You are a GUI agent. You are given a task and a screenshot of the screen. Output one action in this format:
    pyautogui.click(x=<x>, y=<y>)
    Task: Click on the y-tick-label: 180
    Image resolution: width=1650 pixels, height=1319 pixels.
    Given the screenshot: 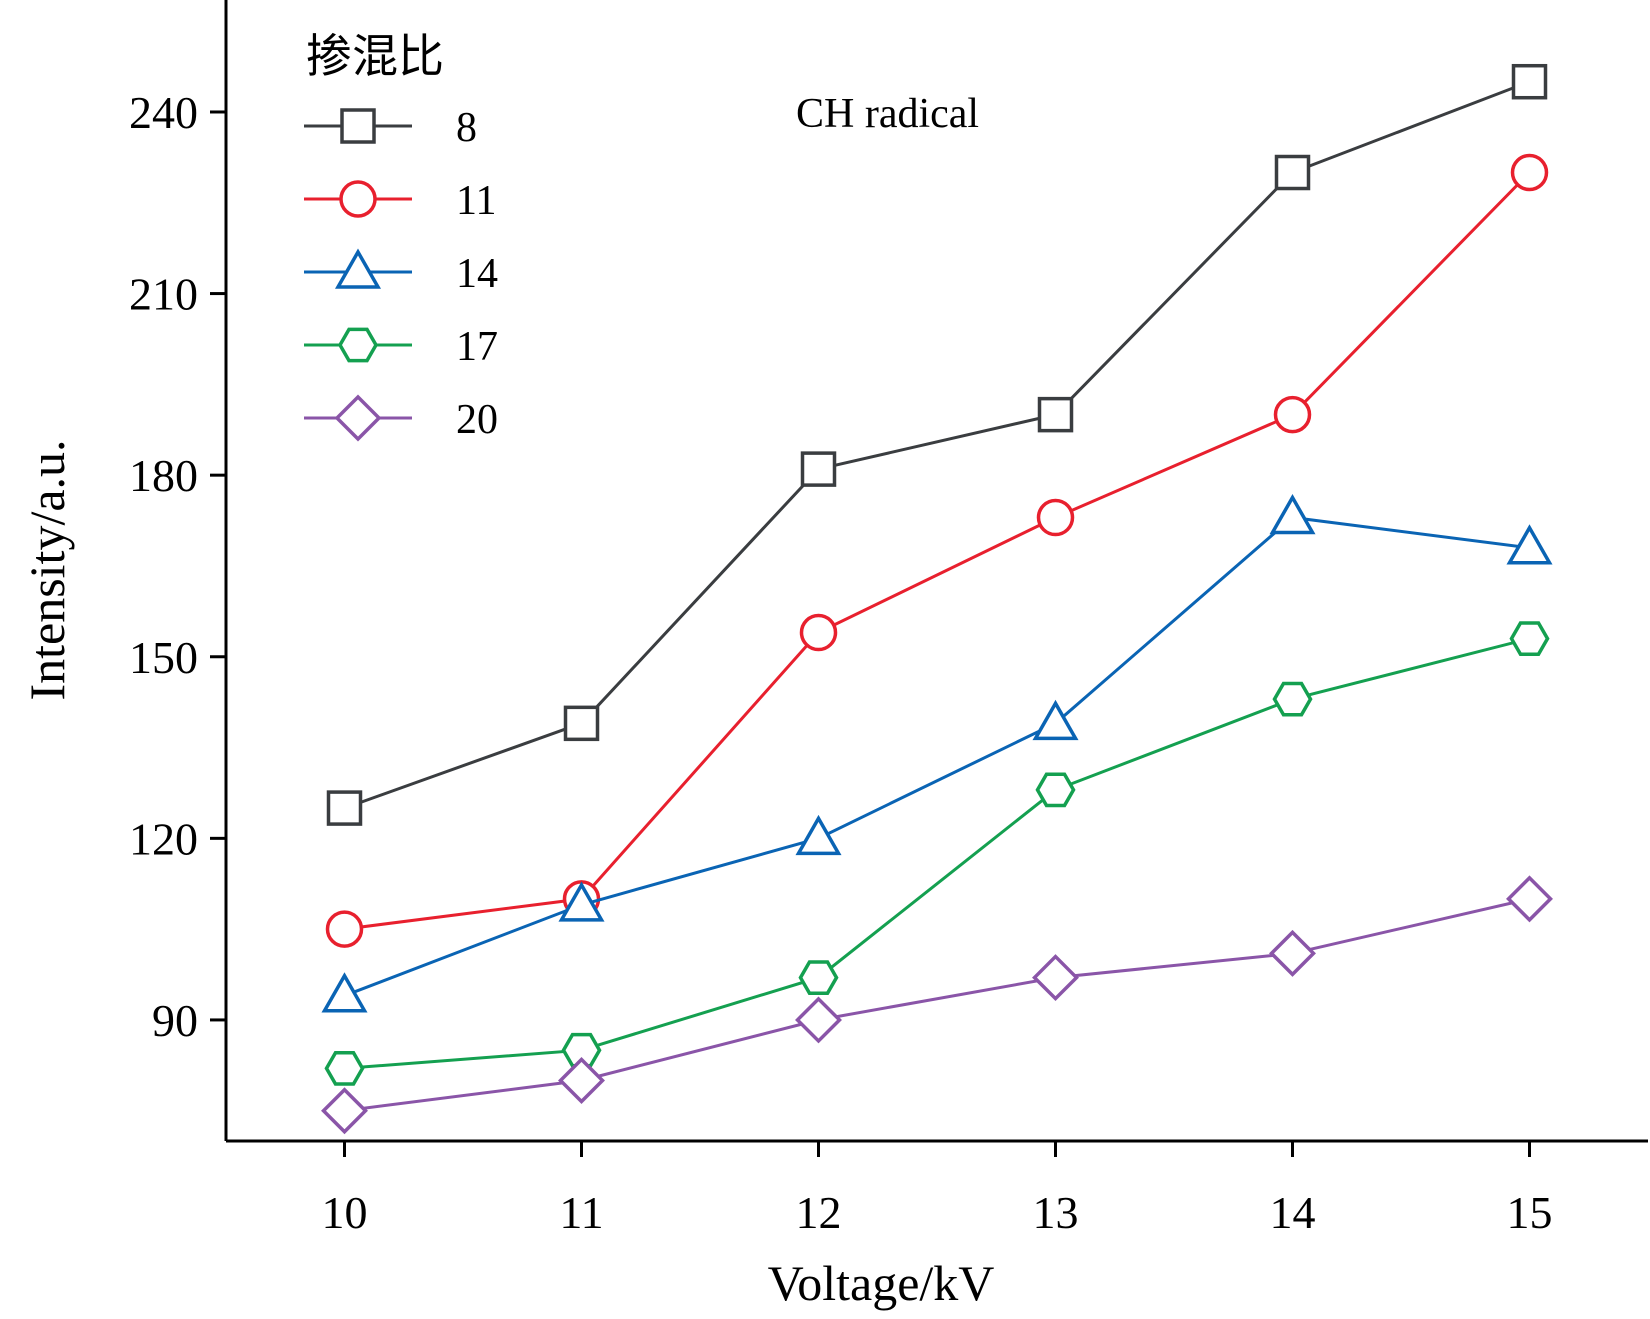 What is the action you would take?
    pyautogui.click(x=163, y=475)
    